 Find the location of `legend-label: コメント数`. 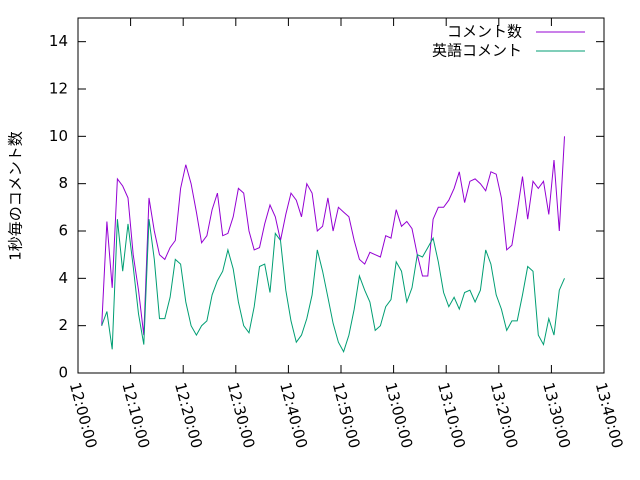

legend-label: コメント数 is located at coordinates (484, 32).